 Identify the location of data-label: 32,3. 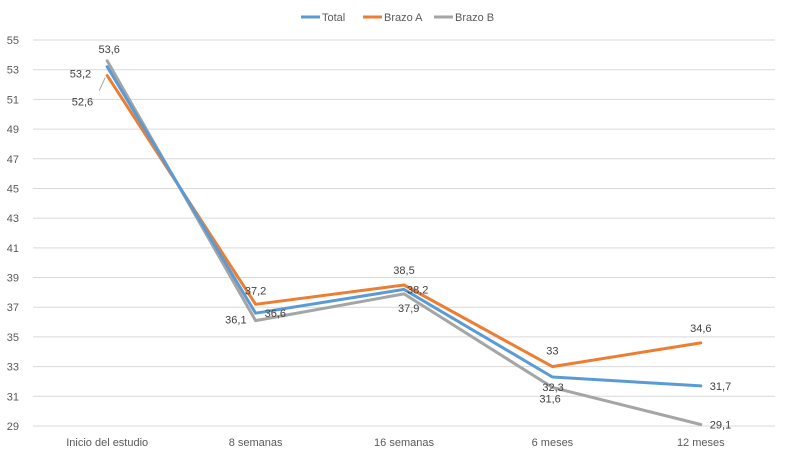
(552, 388).